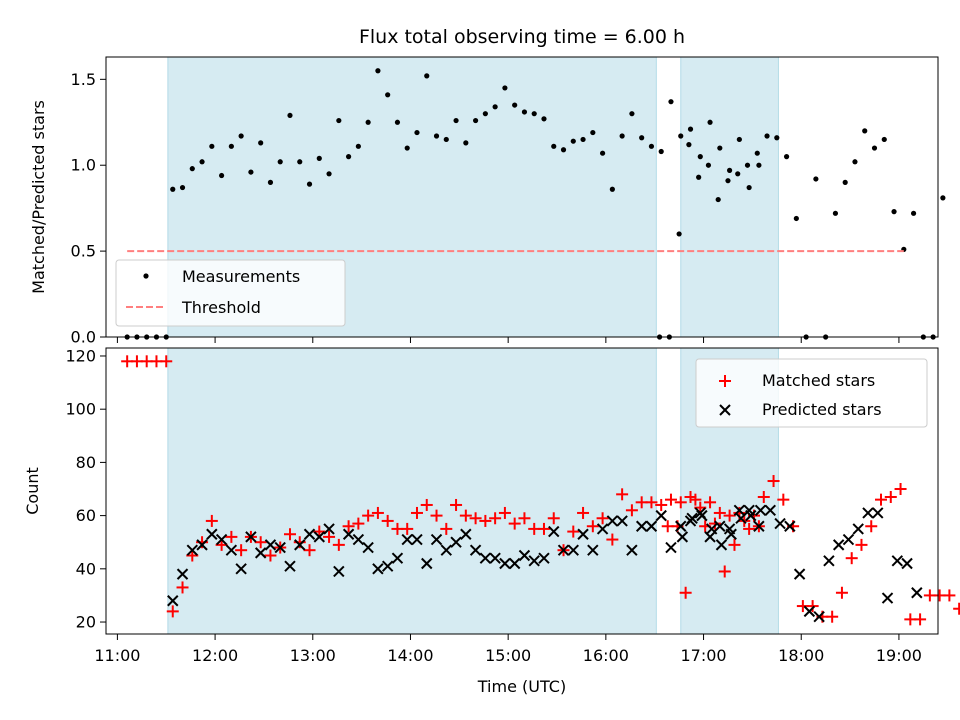  What do you see at coordinates (117, 655) in the screenshot?
I see `x-tick-label: 11:00` at bounding box center [117, 655].